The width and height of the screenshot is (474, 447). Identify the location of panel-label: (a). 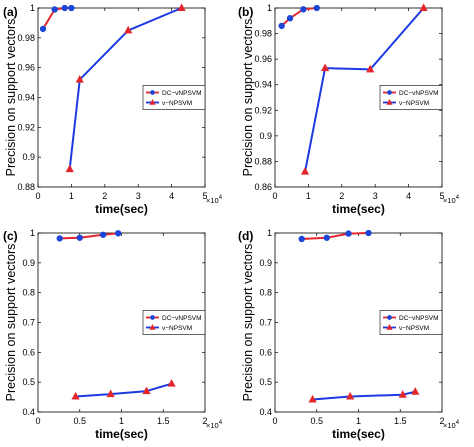
(10, 12).